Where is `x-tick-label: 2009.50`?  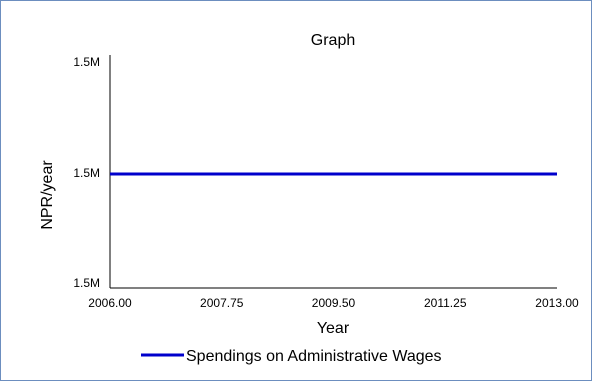 x-tick-label: 2009.50 is located at coordinates (334, 303).